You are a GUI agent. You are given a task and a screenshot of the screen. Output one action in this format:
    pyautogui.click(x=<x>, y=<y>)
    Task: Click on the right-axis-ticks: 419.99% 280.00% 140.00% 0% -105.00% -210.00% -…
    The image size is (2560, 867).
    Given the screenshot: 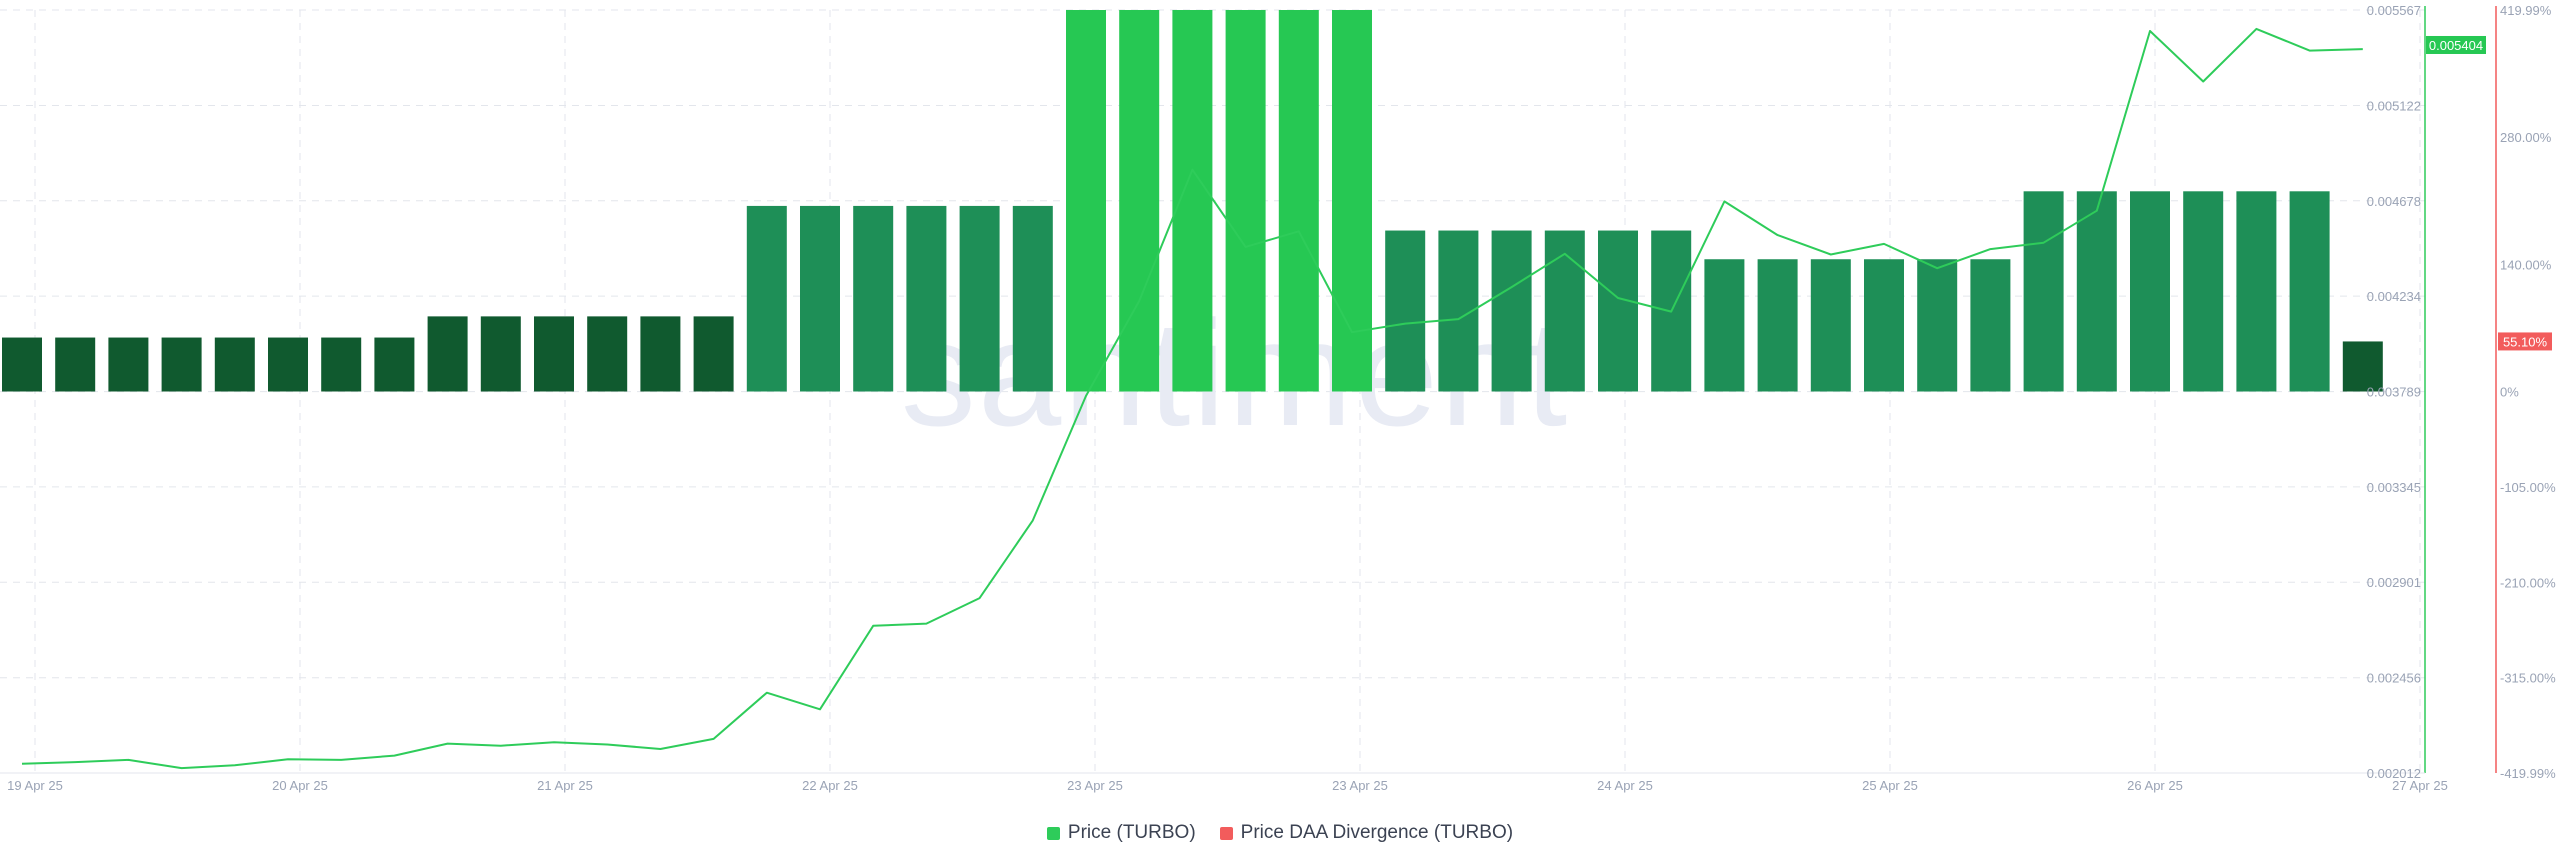 What is the action you would take?
    pyautogui.click(x=2528, y=392)
    